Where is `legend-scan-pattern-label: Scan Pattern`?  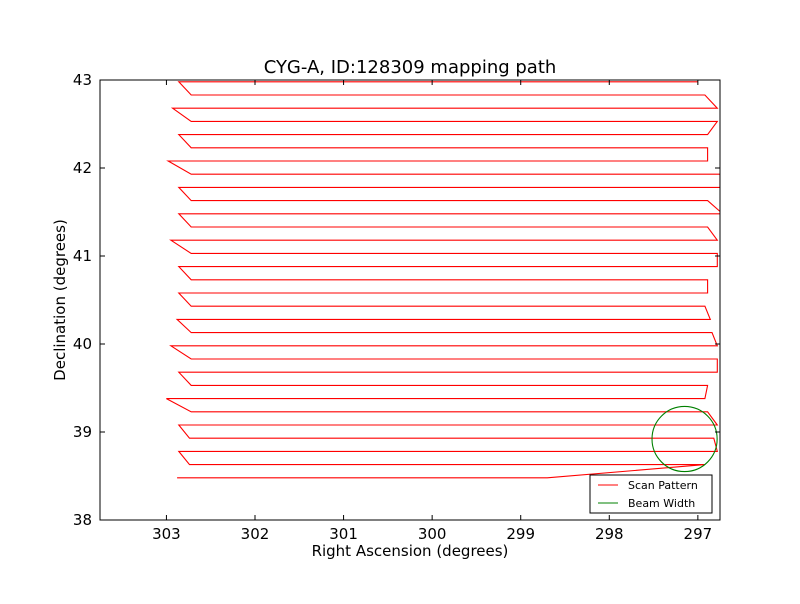
legend-scan-pattern-label: Scan Pattern is located at coordinates (663, 485).